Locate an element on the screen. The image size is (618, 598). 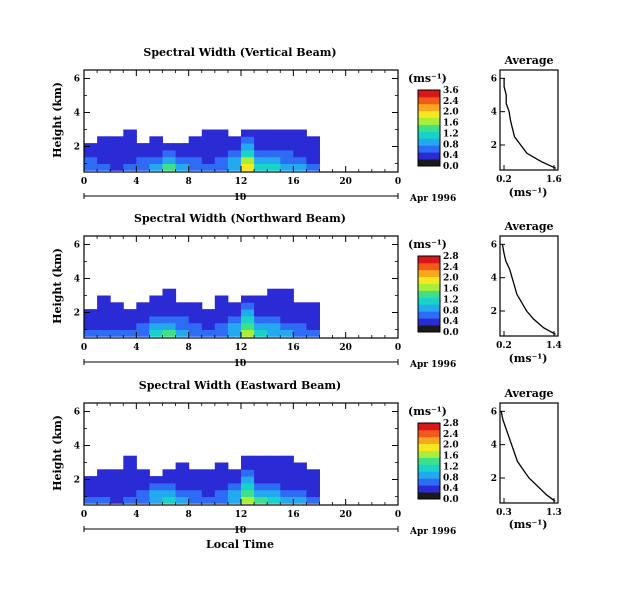
avg-title: Average is located at coordinates (528, 226).